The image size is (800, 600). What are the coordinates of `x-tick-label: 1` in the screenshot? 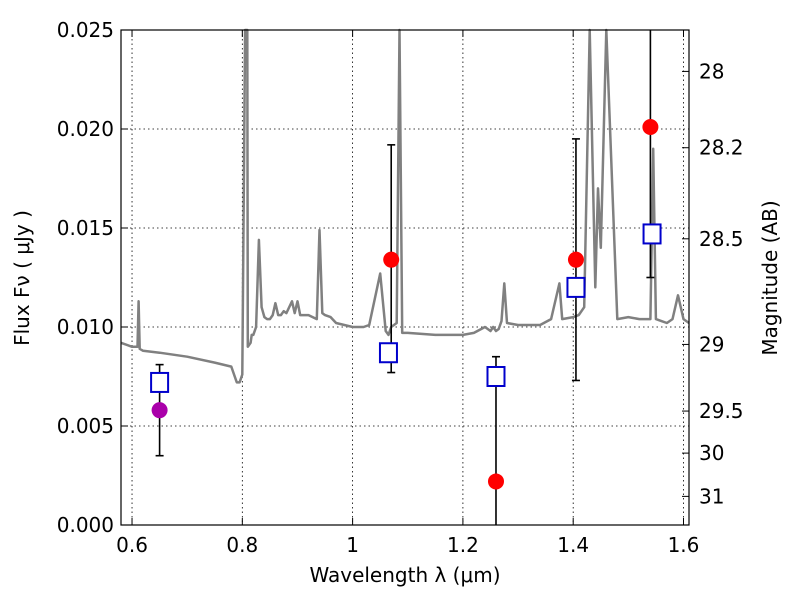 It's located at (352, 545).